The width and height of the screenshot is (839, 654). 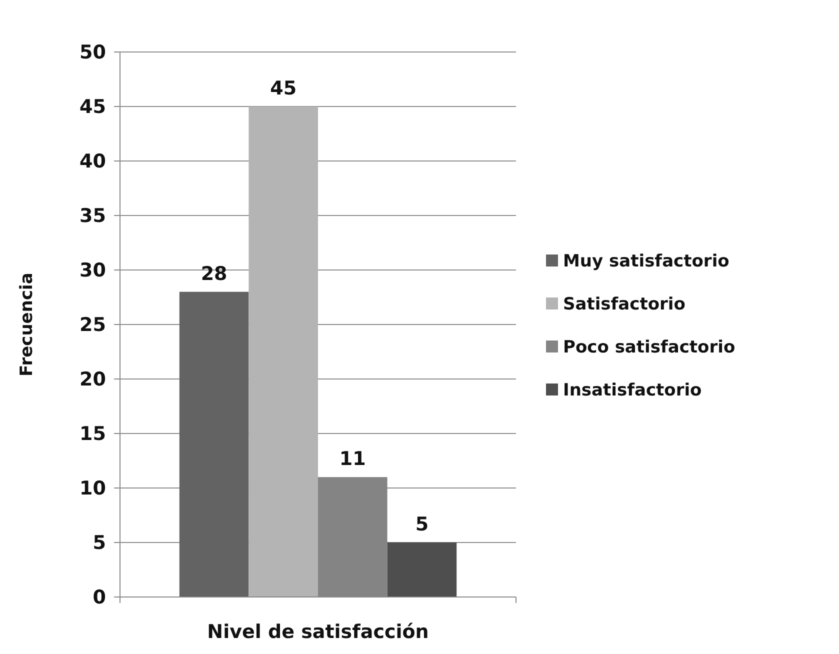 I want to click on y-tick-label: 45, so click(x=93, y=107).